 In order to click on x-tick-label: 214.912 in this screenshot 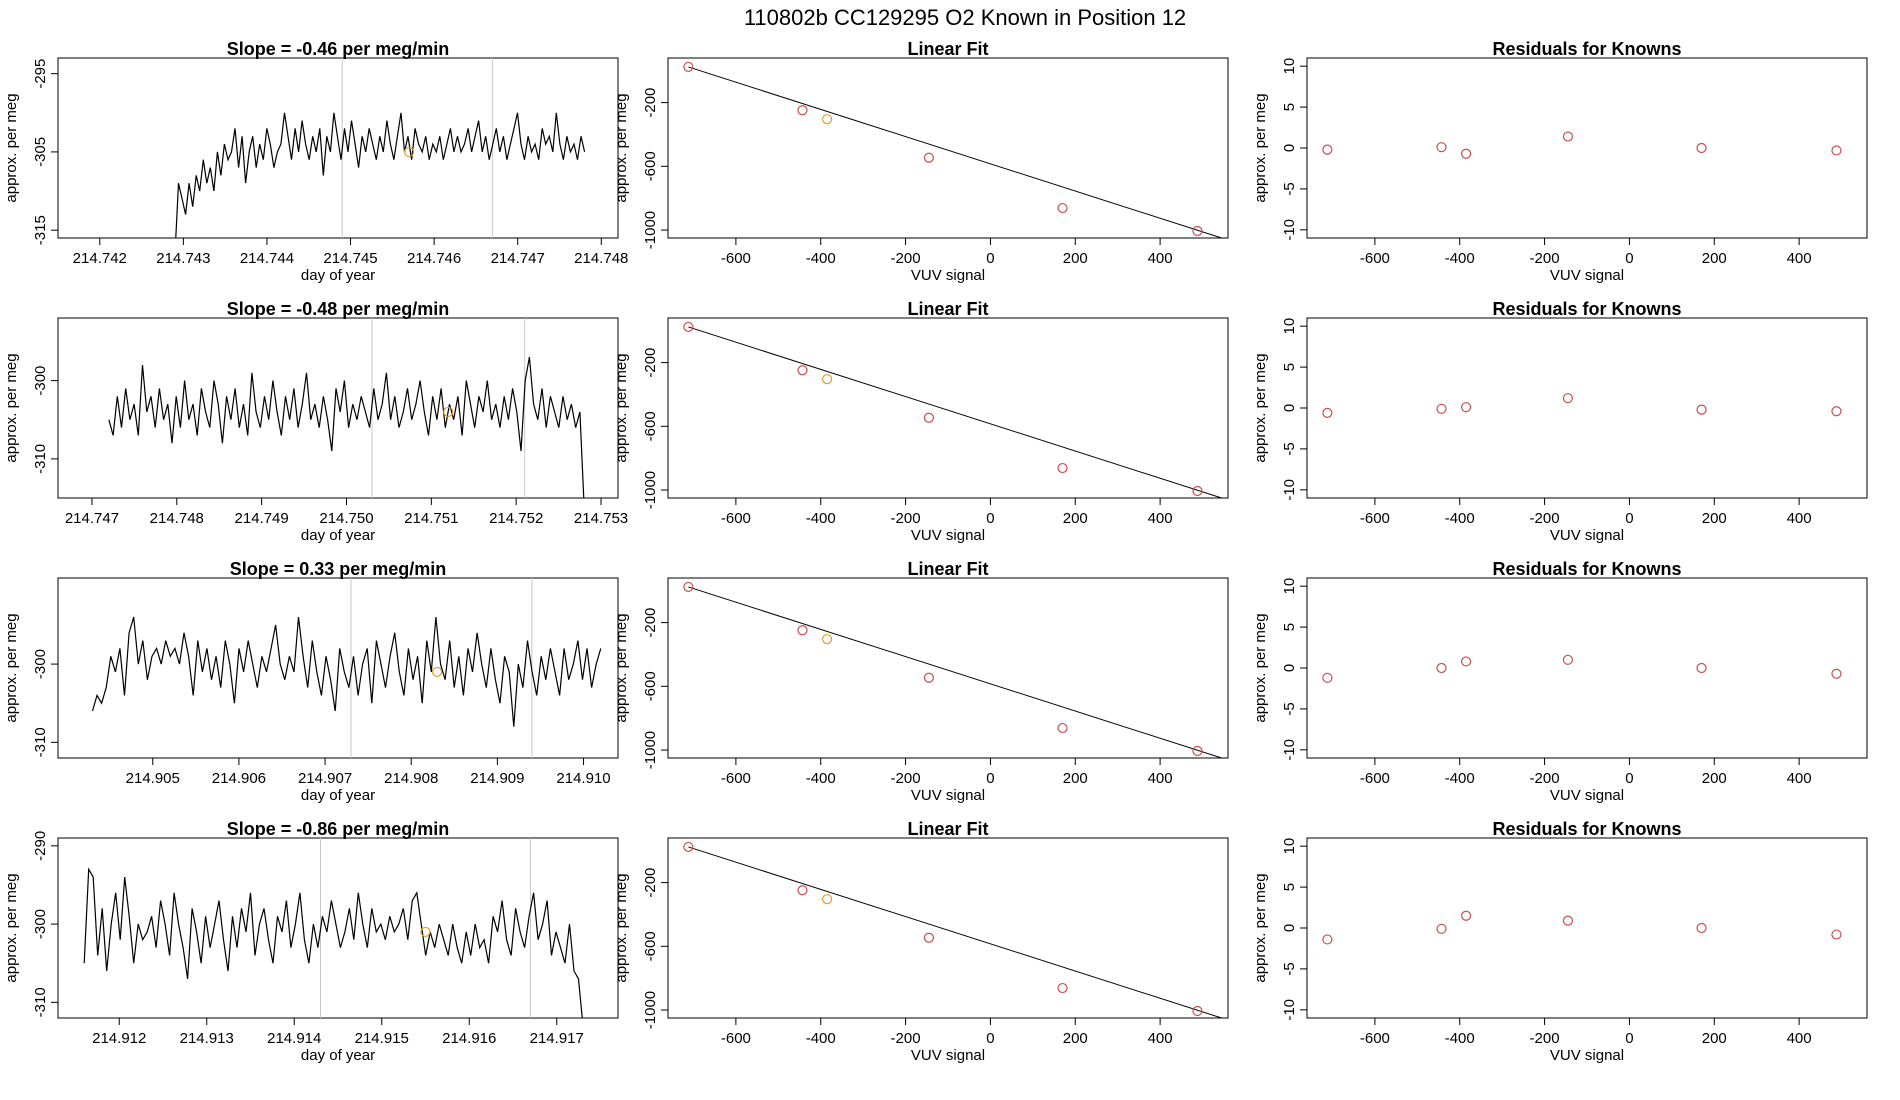, I will do `click(119, 1038)`.